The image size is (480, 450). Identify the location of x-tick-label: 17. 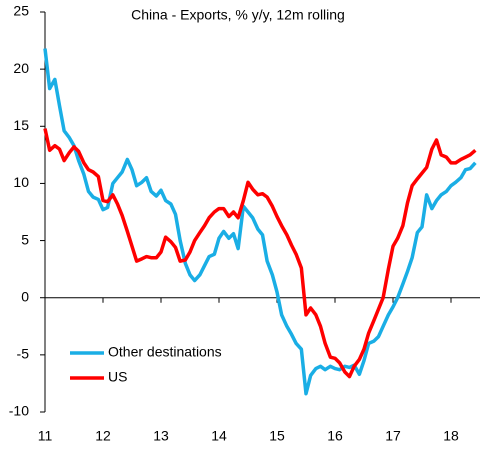
(393, 436).